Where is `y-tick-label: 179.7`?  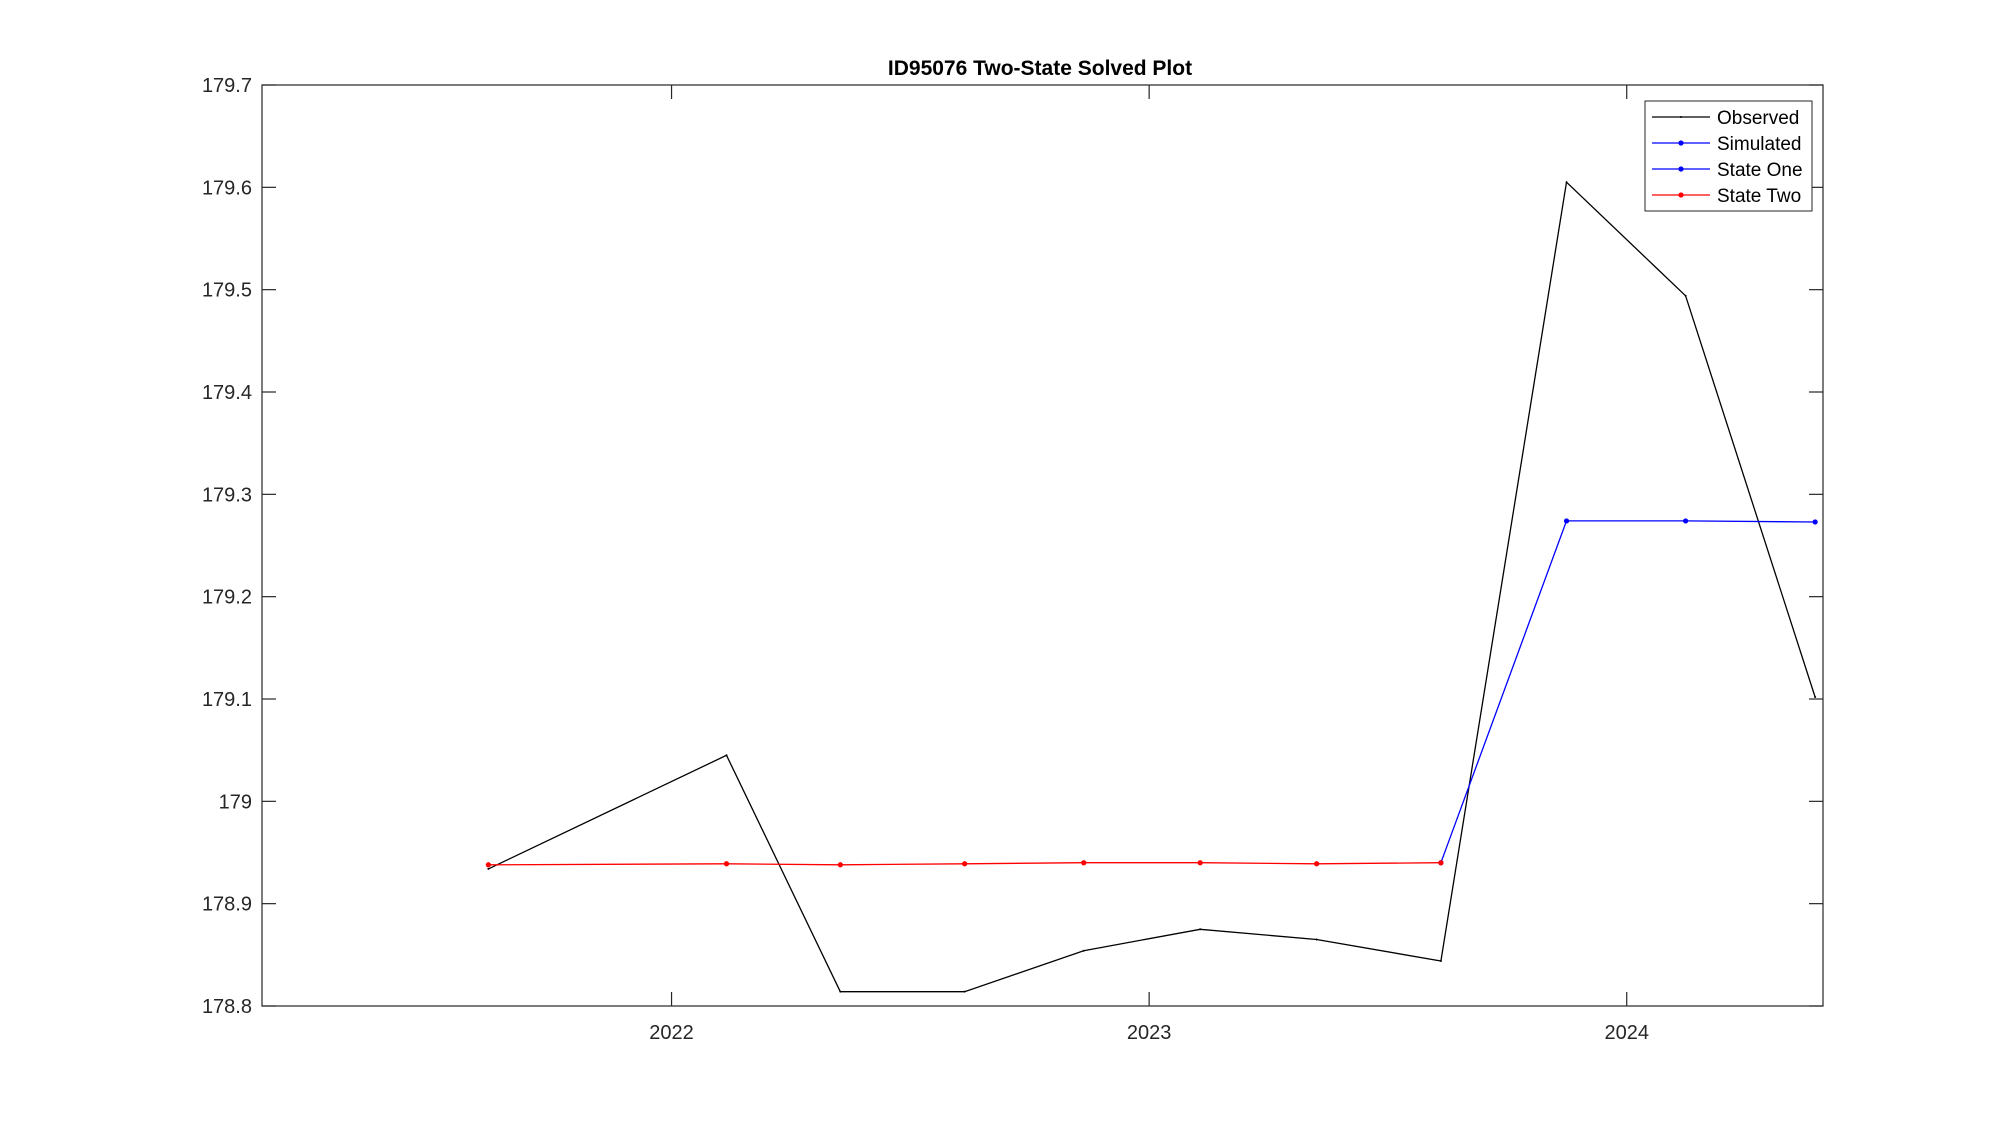
y-tick-label: 179.7 is located at coordinates (227, 86).